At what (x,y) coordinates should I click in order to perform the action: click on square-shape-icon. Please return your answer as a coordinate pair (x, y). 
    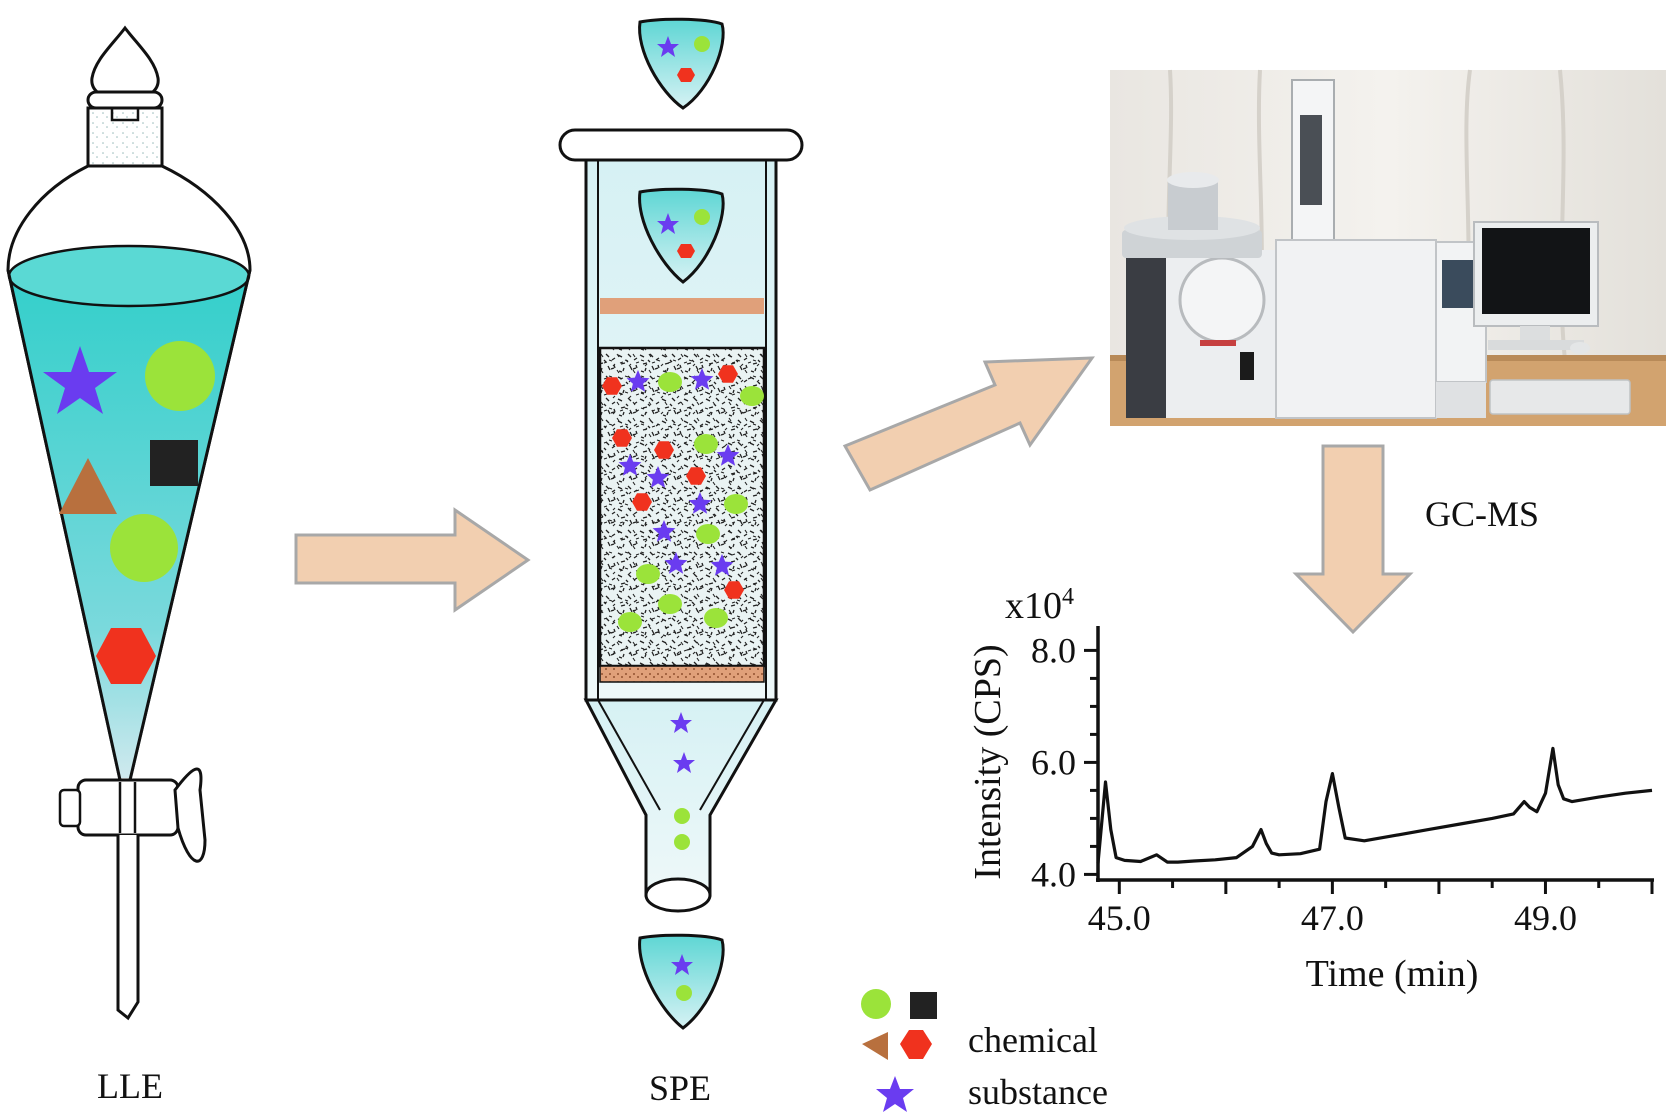
    Looking at the image, I should click on (174, 463).